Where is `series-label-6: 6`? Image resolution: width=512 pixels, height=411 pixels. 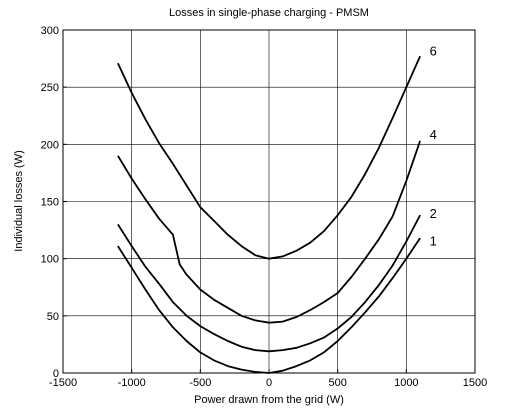
series-label-6: 6 is located at coordinates (433, 51).